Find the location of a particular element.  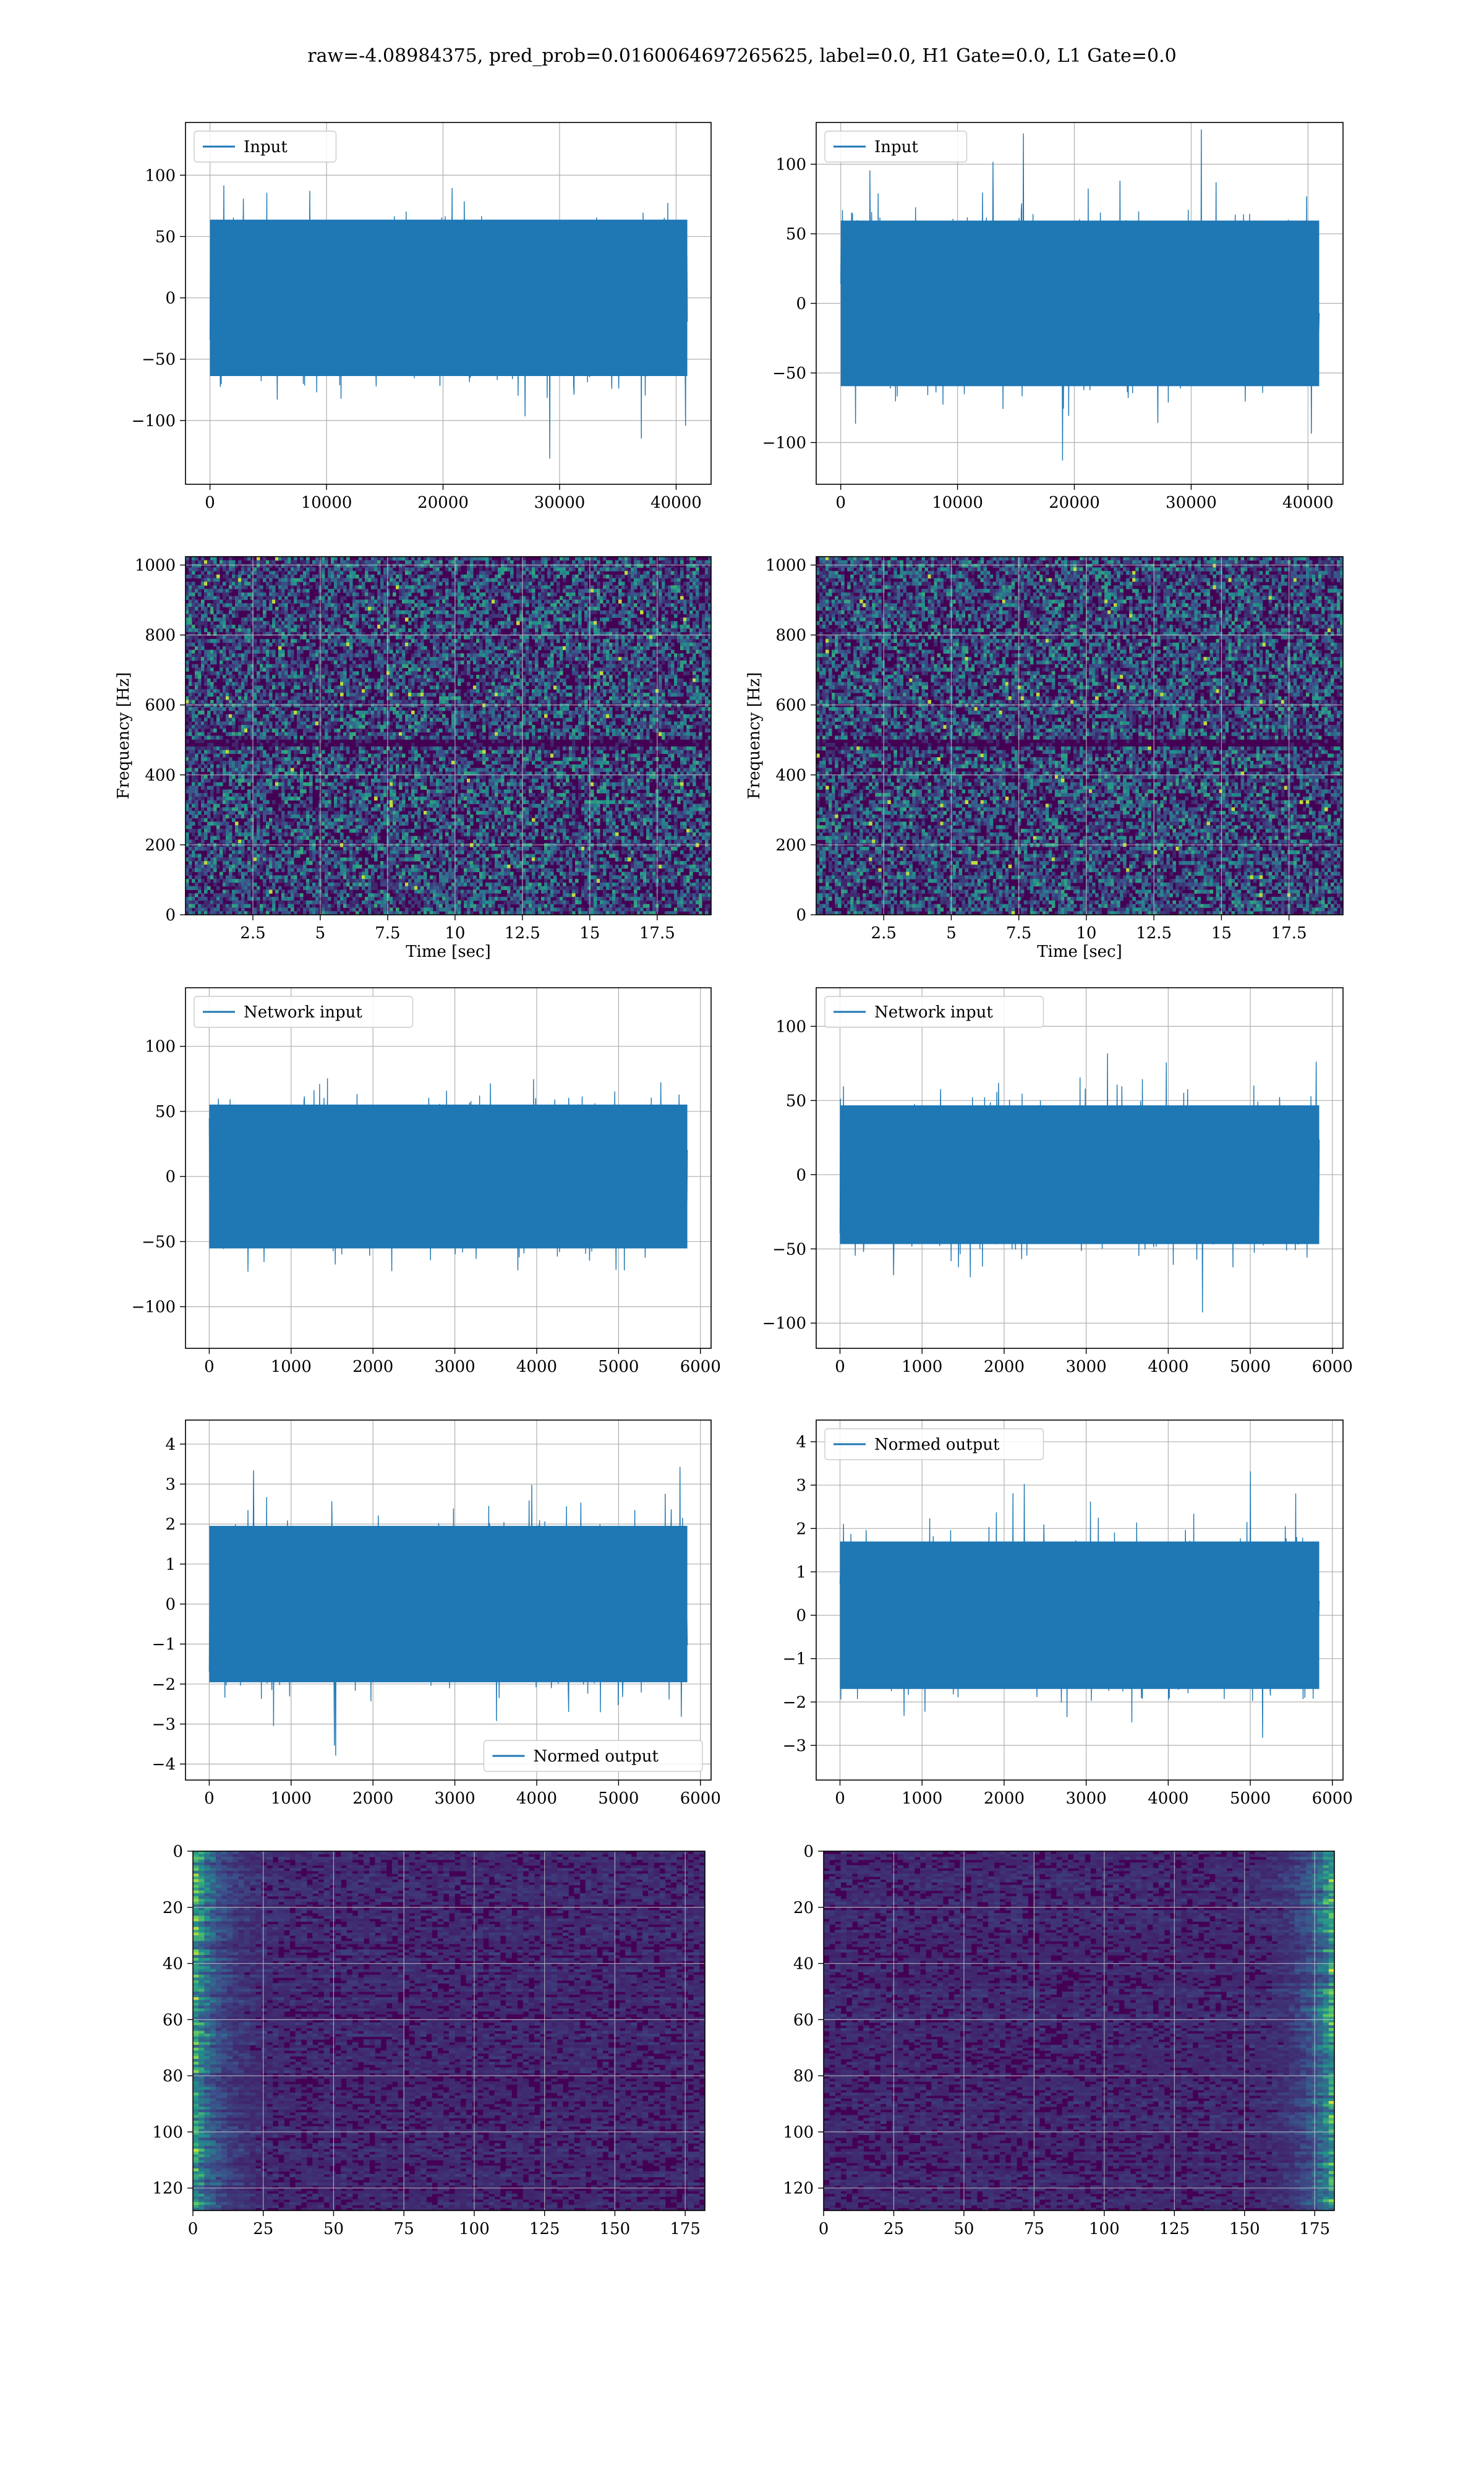

l1-spectrogram-xtick-label: 10 is located at coordinates (1086, 933).